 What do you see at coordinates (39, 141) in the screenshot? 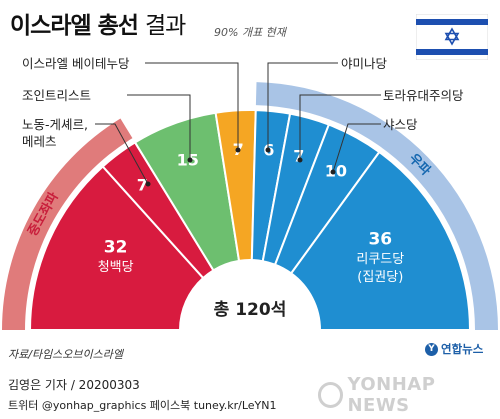
I see `label-labor-line2: 메레츠` at bounding box center [39, 141].